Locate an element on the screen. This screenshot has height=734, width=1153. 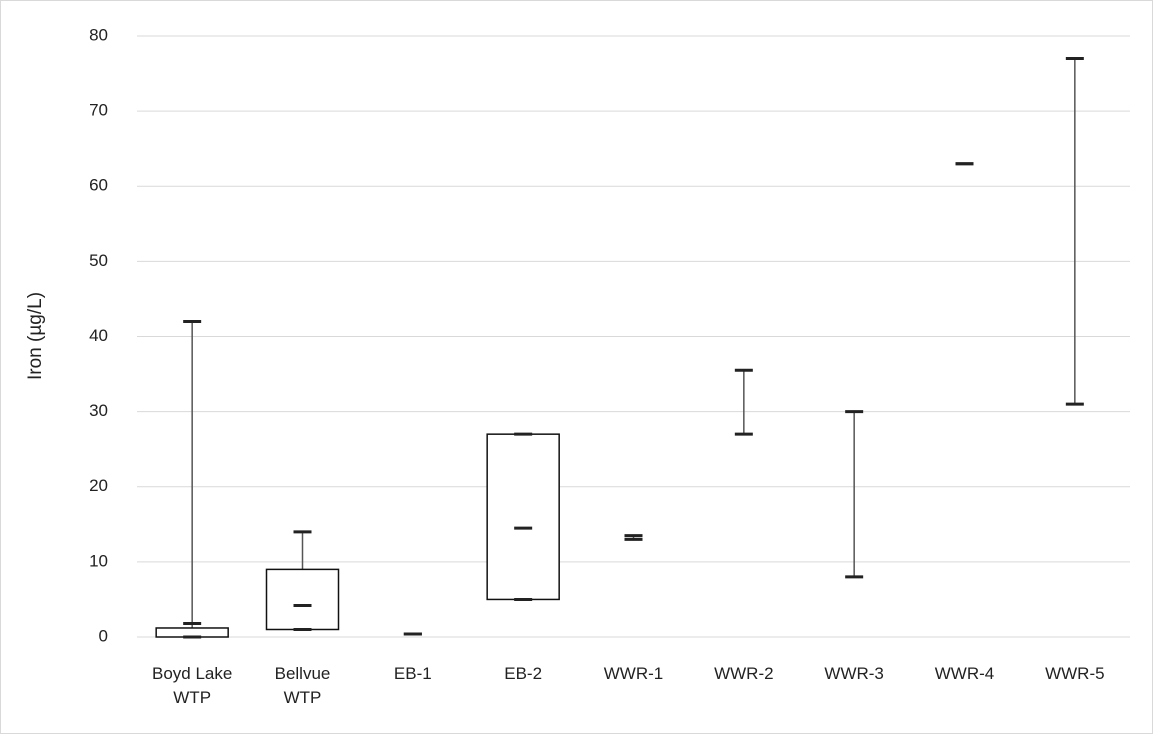
x-tick-label: Bellvue WTP is located at coordinates (302, 685).